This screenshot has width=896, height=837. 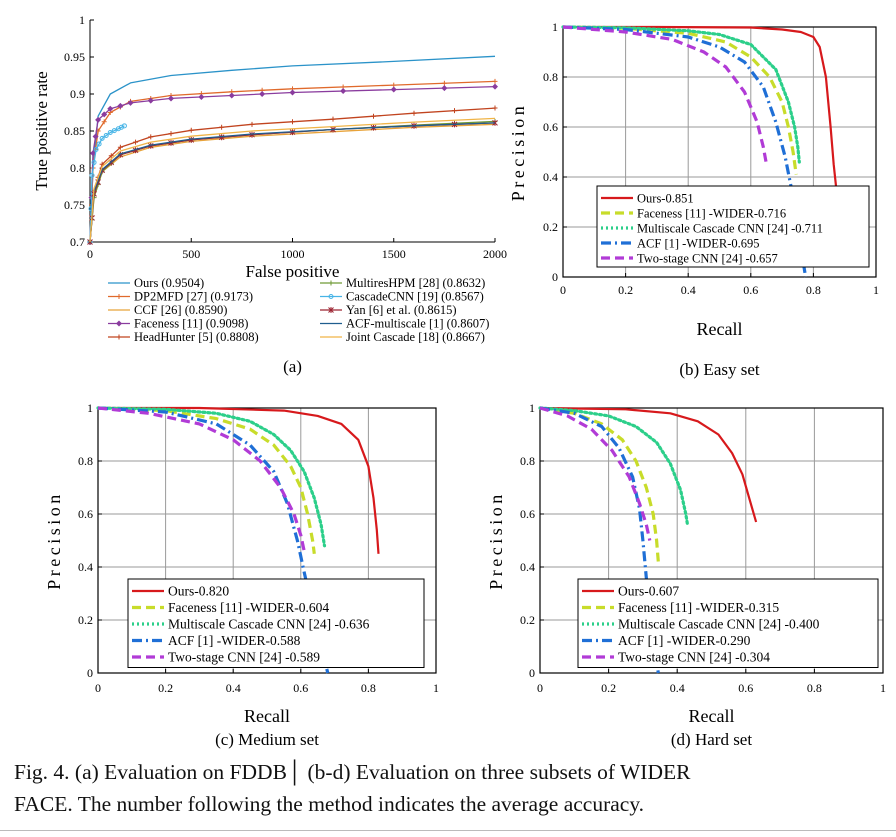 What do you see at coordinates (156, 283) in the screenshot?
I see `legend-item: Ours (0.9504)` at bounding box center [156, 283].